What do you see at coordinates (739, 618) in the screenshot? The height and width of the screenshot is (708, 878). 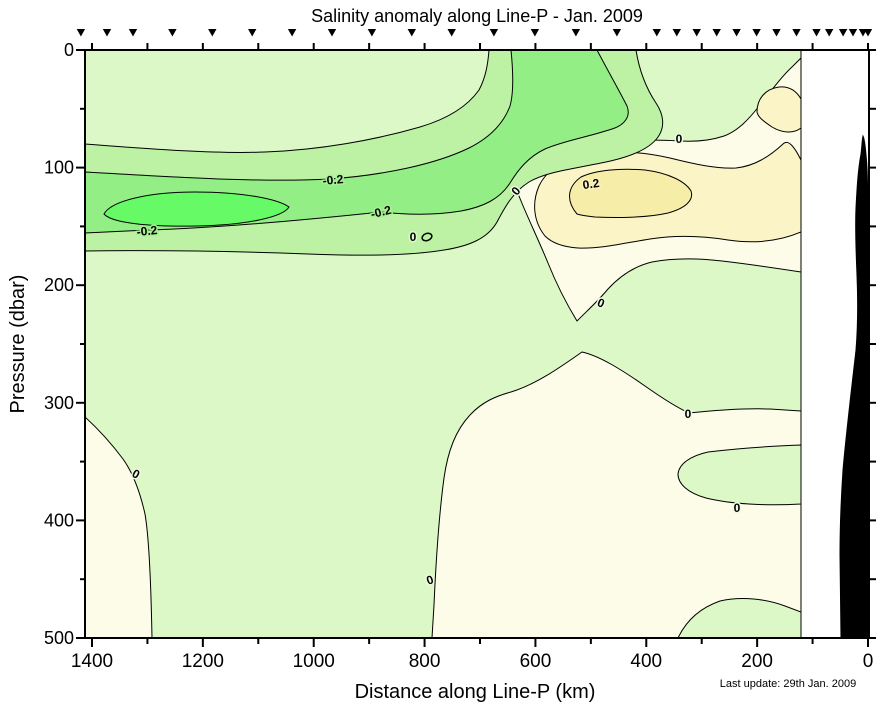 I see `fill-green-dome-bottom-right` at bounding box center [739, 618].